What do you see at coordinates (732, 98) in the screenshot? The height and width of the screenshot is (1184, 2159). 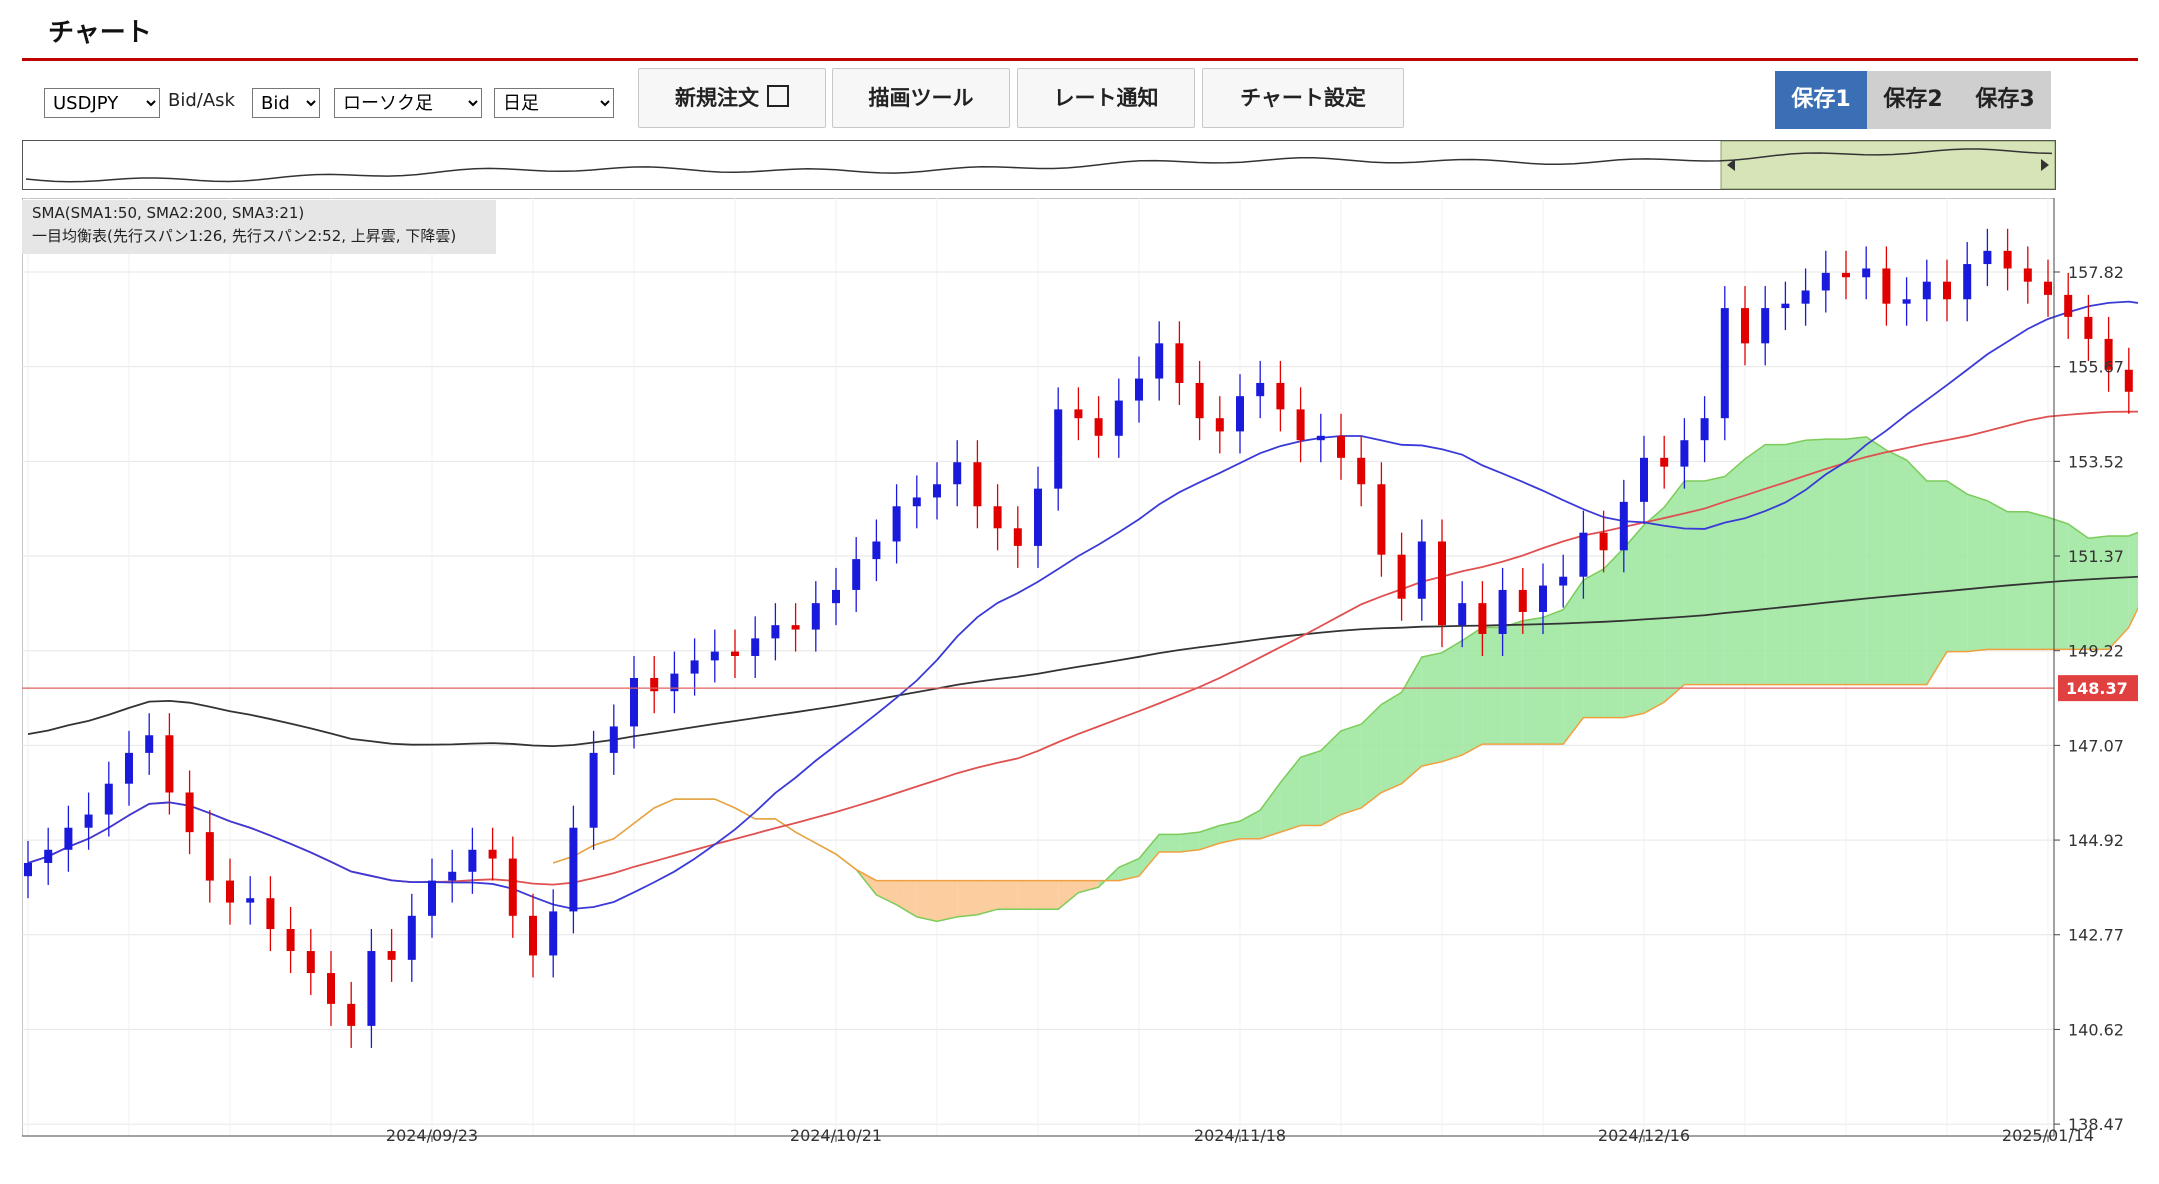 I see `new-order-button: 新規注文` at bounding box center [732, 98].